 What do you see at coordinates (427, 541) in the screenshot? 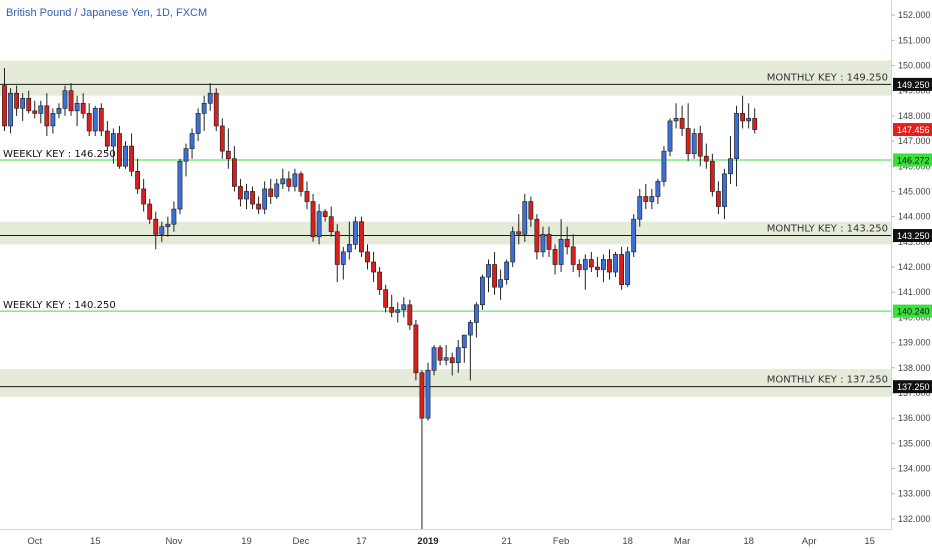
I see `time-tick-label: 2019` at bounding box center [427, 541].